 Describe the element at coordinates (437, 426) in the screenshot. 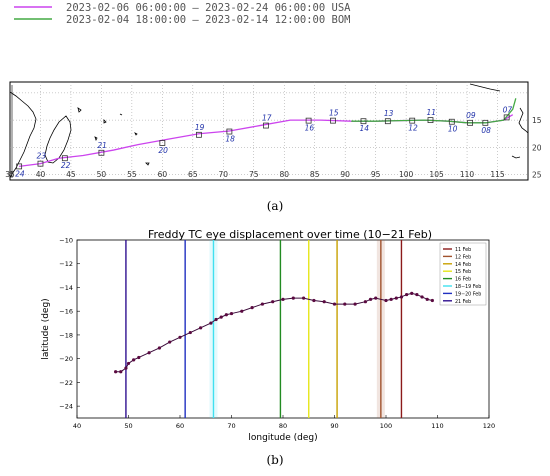

I see `x-tick-label: 110` at that location.